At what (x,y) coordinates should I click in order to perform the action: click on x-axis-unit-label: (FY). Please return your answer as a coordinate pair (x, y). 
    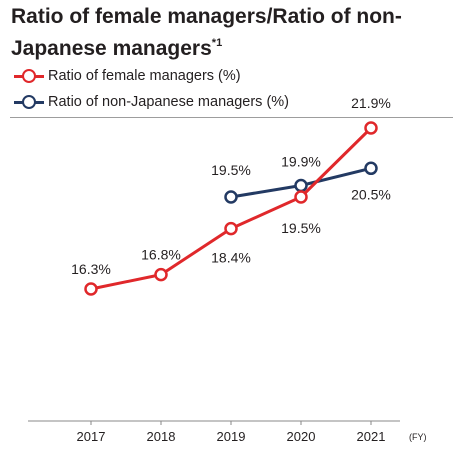
    Looking at the image, I should click on (418, 437).